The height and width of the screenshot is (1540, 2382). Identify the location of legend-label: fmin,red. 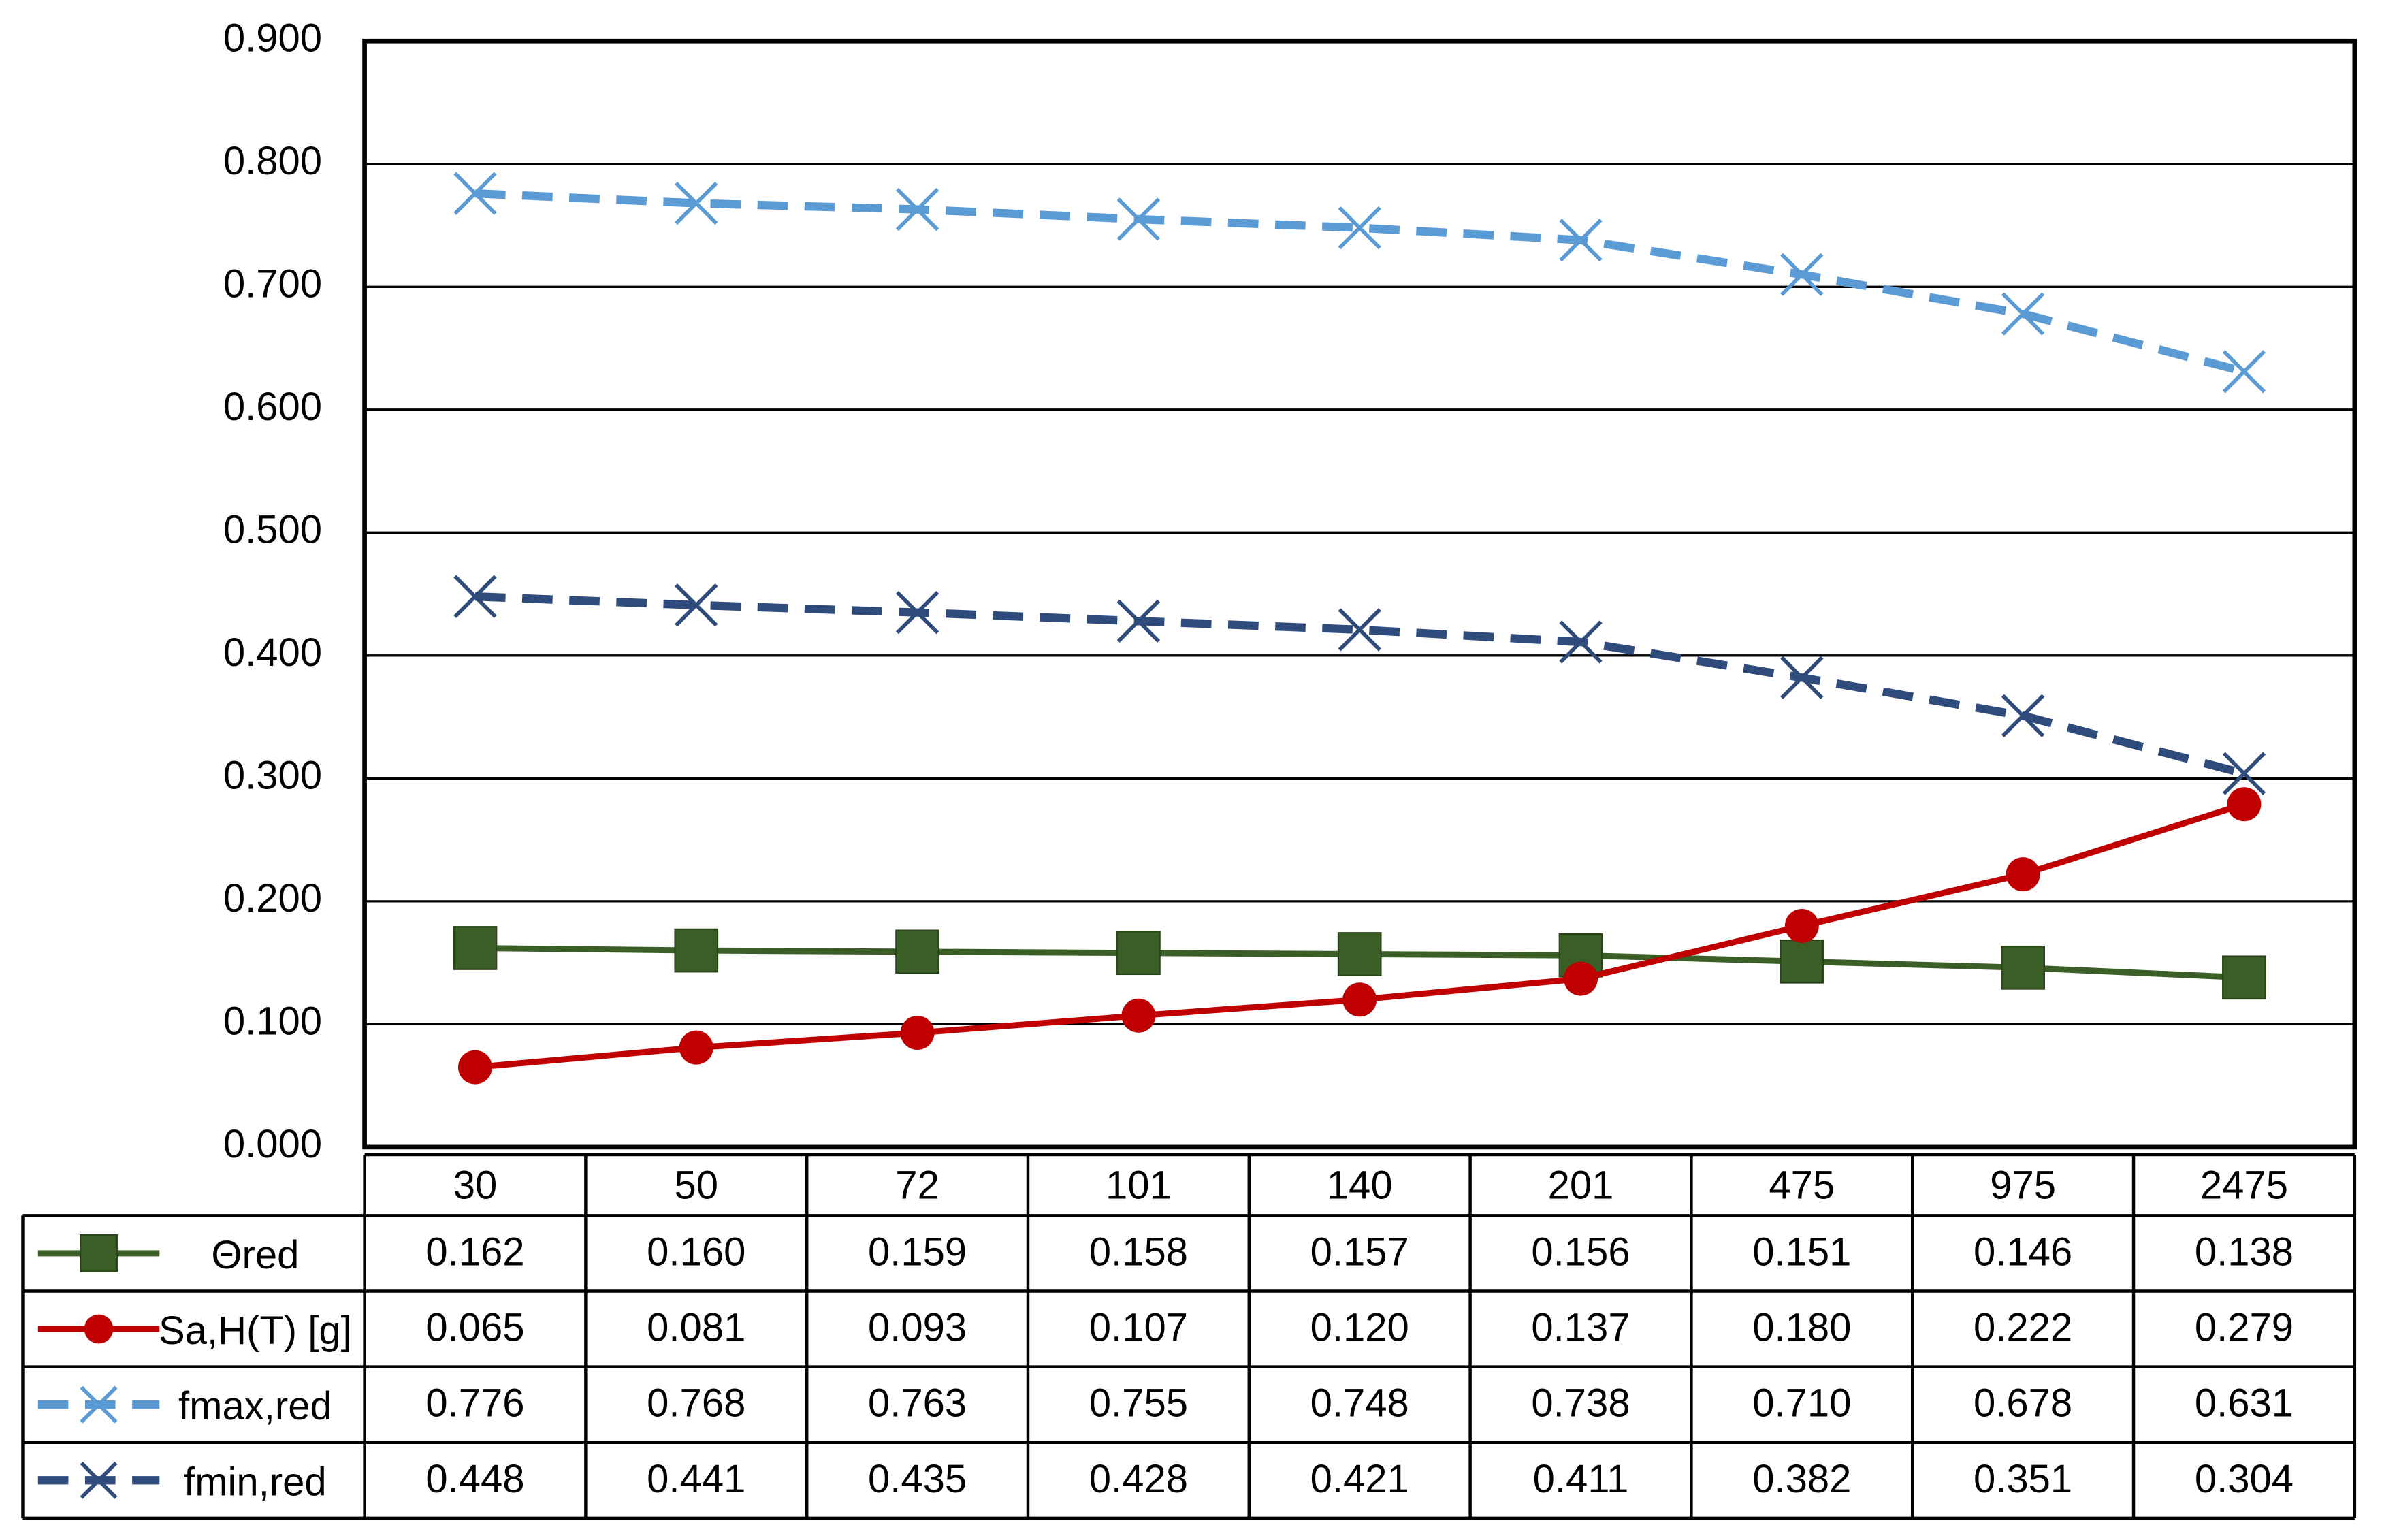
(256, 1482).